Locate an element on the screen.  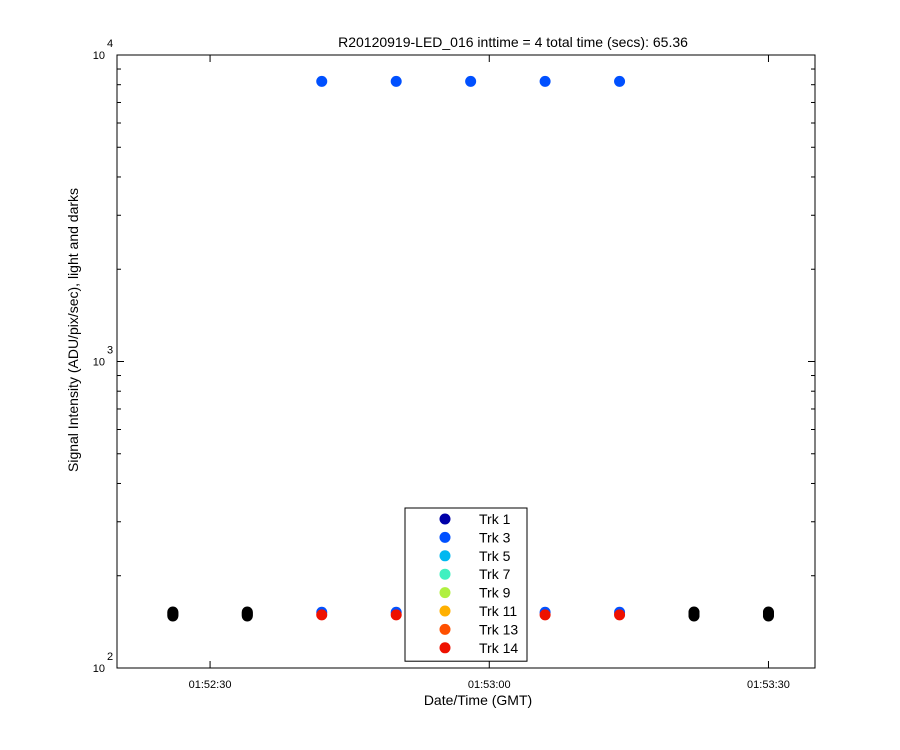
legend-entry-label: Trk 14 is located at coordinates (498, 648).